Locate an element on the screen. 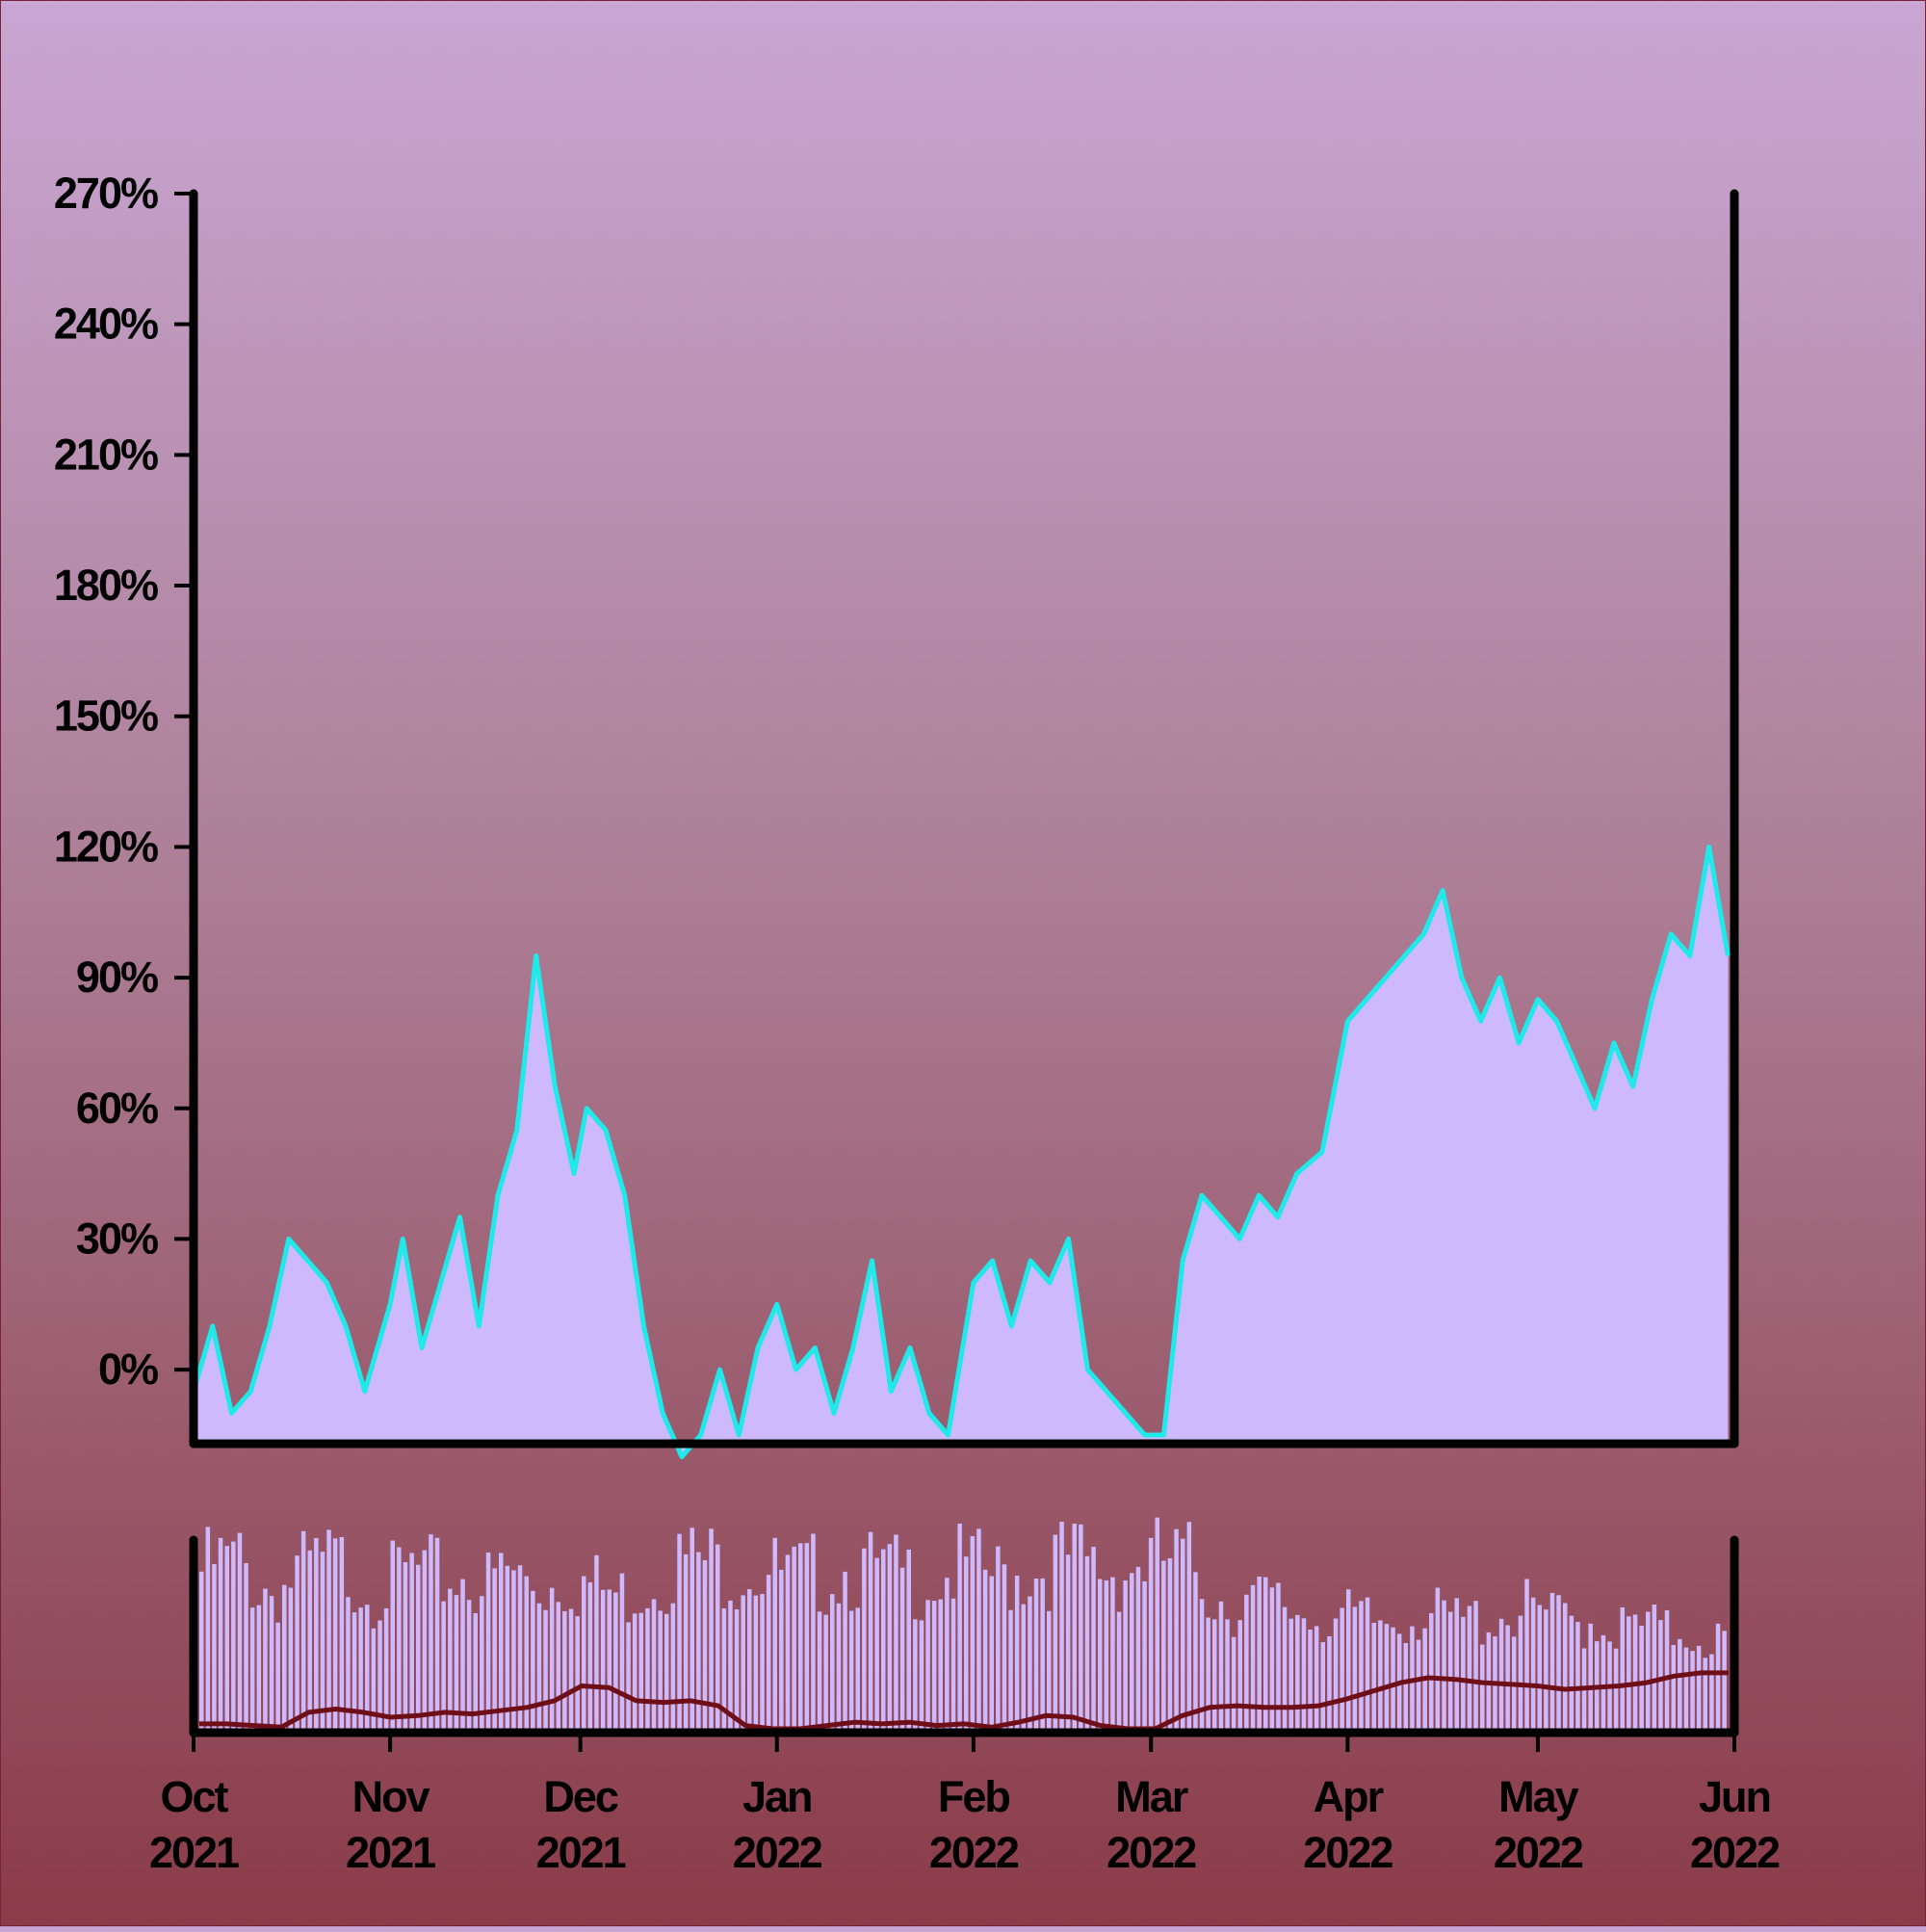 This screenshot has height=1932, width=1926. y-tick-label-6: 180% is located at coordinates (106, 585).